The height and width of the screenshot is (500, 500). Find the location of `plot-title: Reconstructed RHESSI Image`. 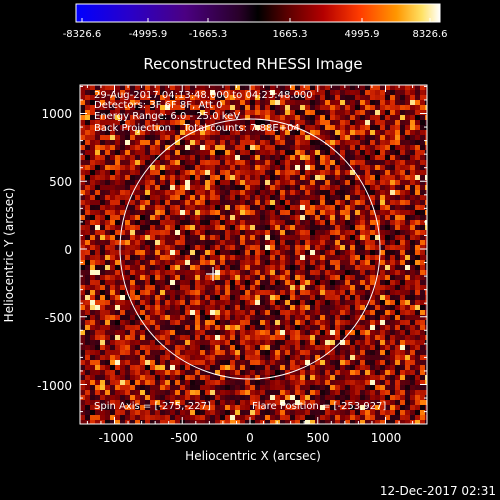

plot-title: Reconstructed RHESSI Image is located at coordinates (252, 64).